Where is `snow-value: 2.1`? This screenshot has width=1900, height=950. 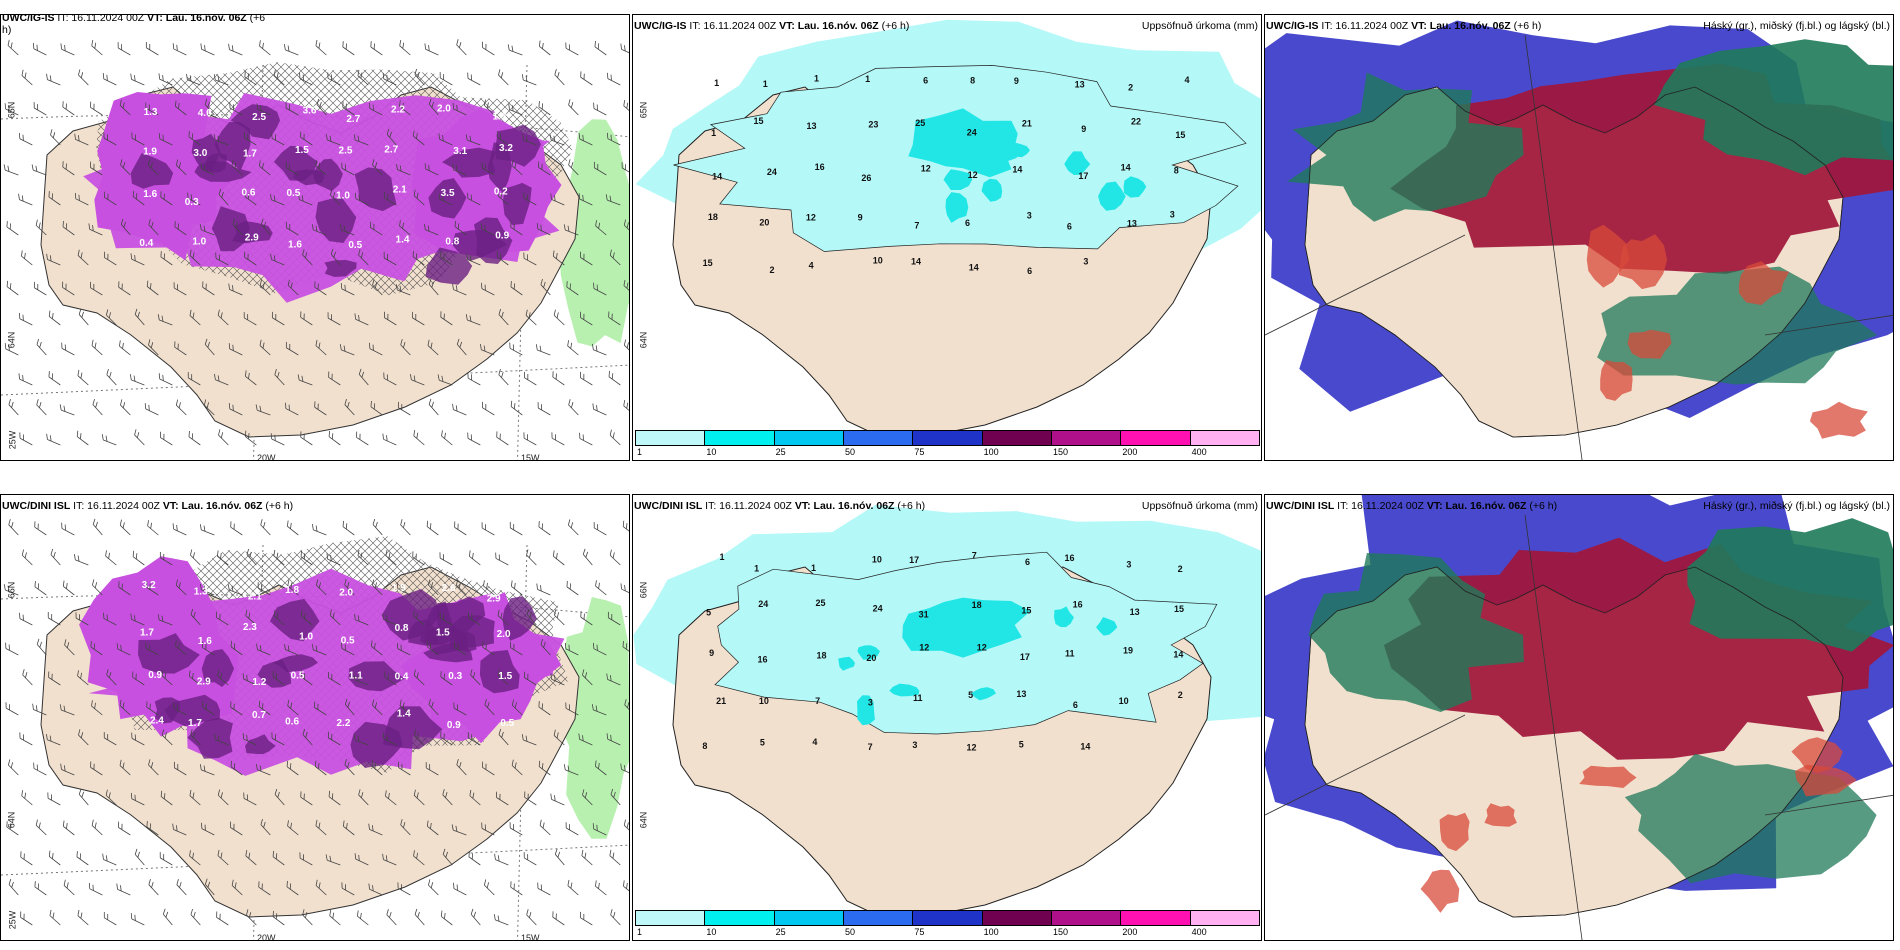
snow-value: 2.1 is located at coordinates (400, 190).